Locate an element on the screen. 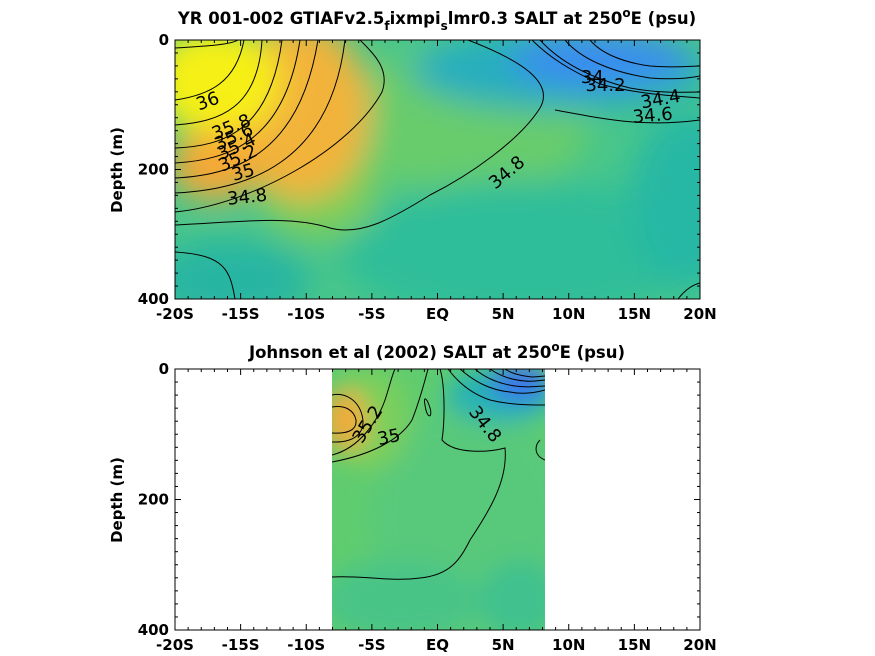 Image resolution: width=875 pixels, height=656 pixels. contour-lines-obs is located at coordinates (438, 474).